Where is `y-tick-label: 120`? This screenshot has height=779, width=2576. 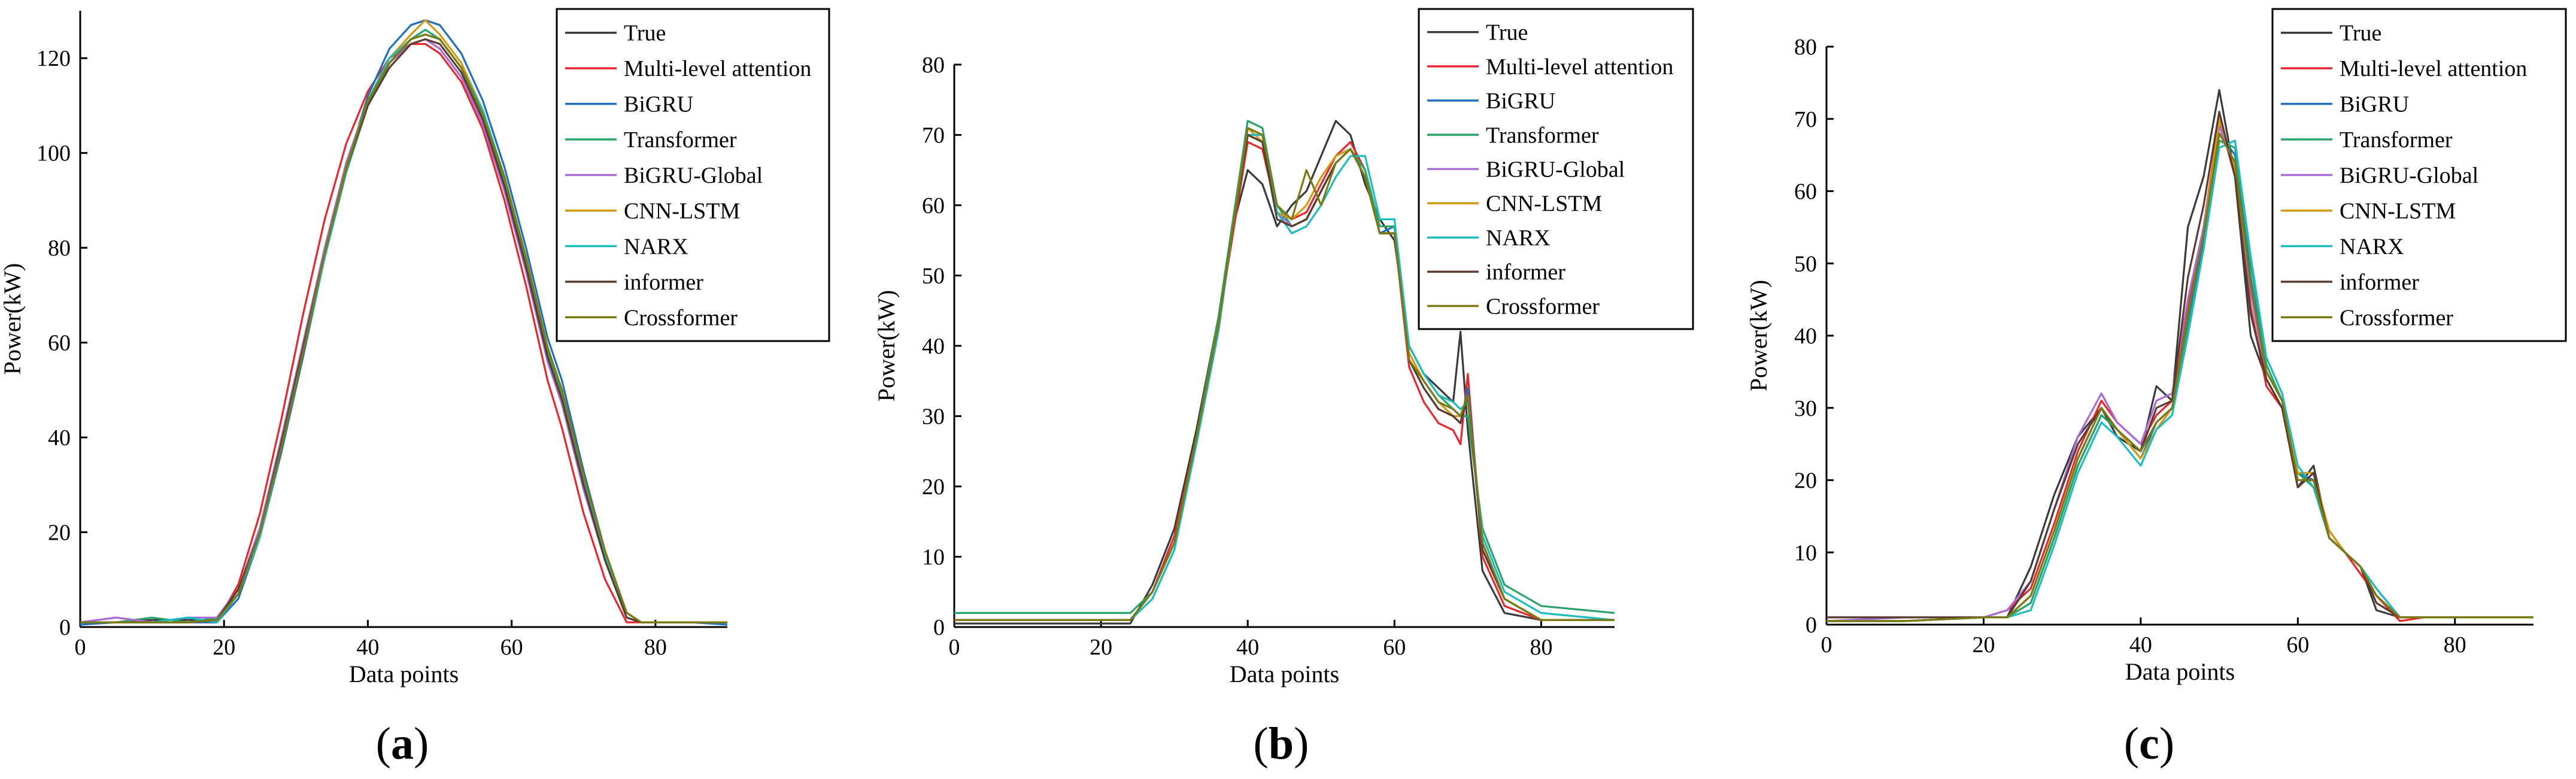 y-tick-label: 120 is located at coordinates (54, 58).